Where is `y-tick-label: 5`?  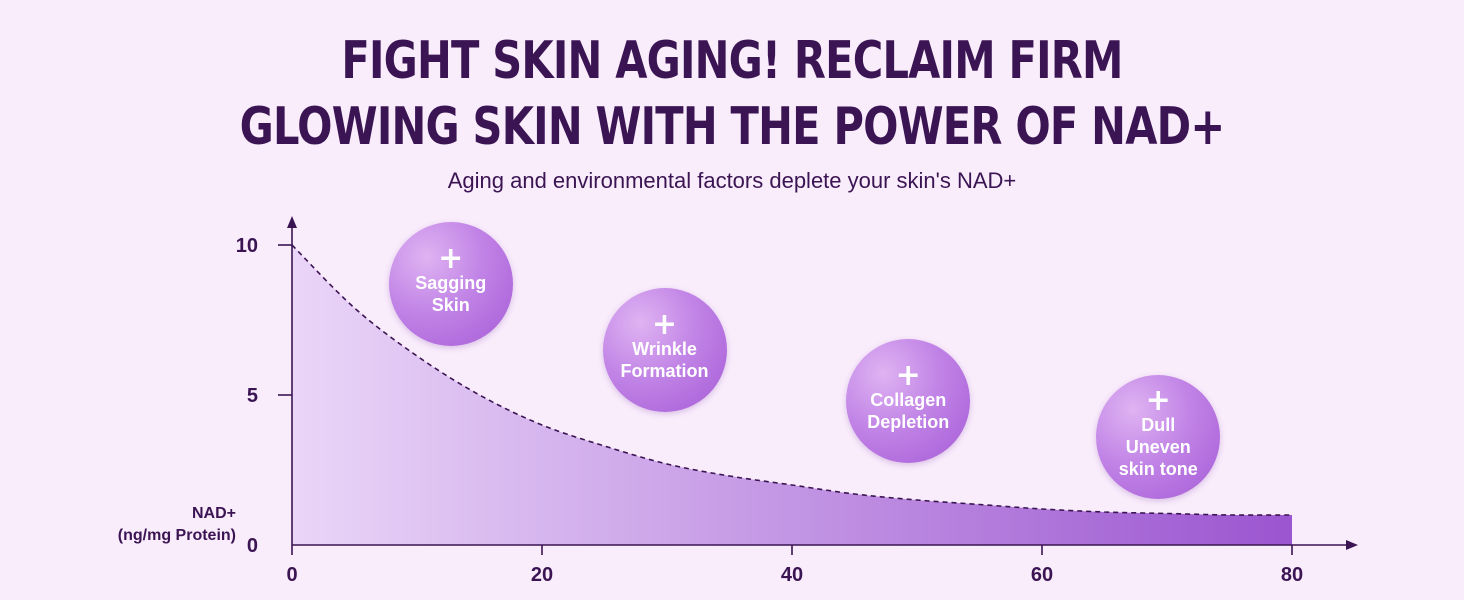 y-tick-label: 5 is located at coordinates (252, 396).